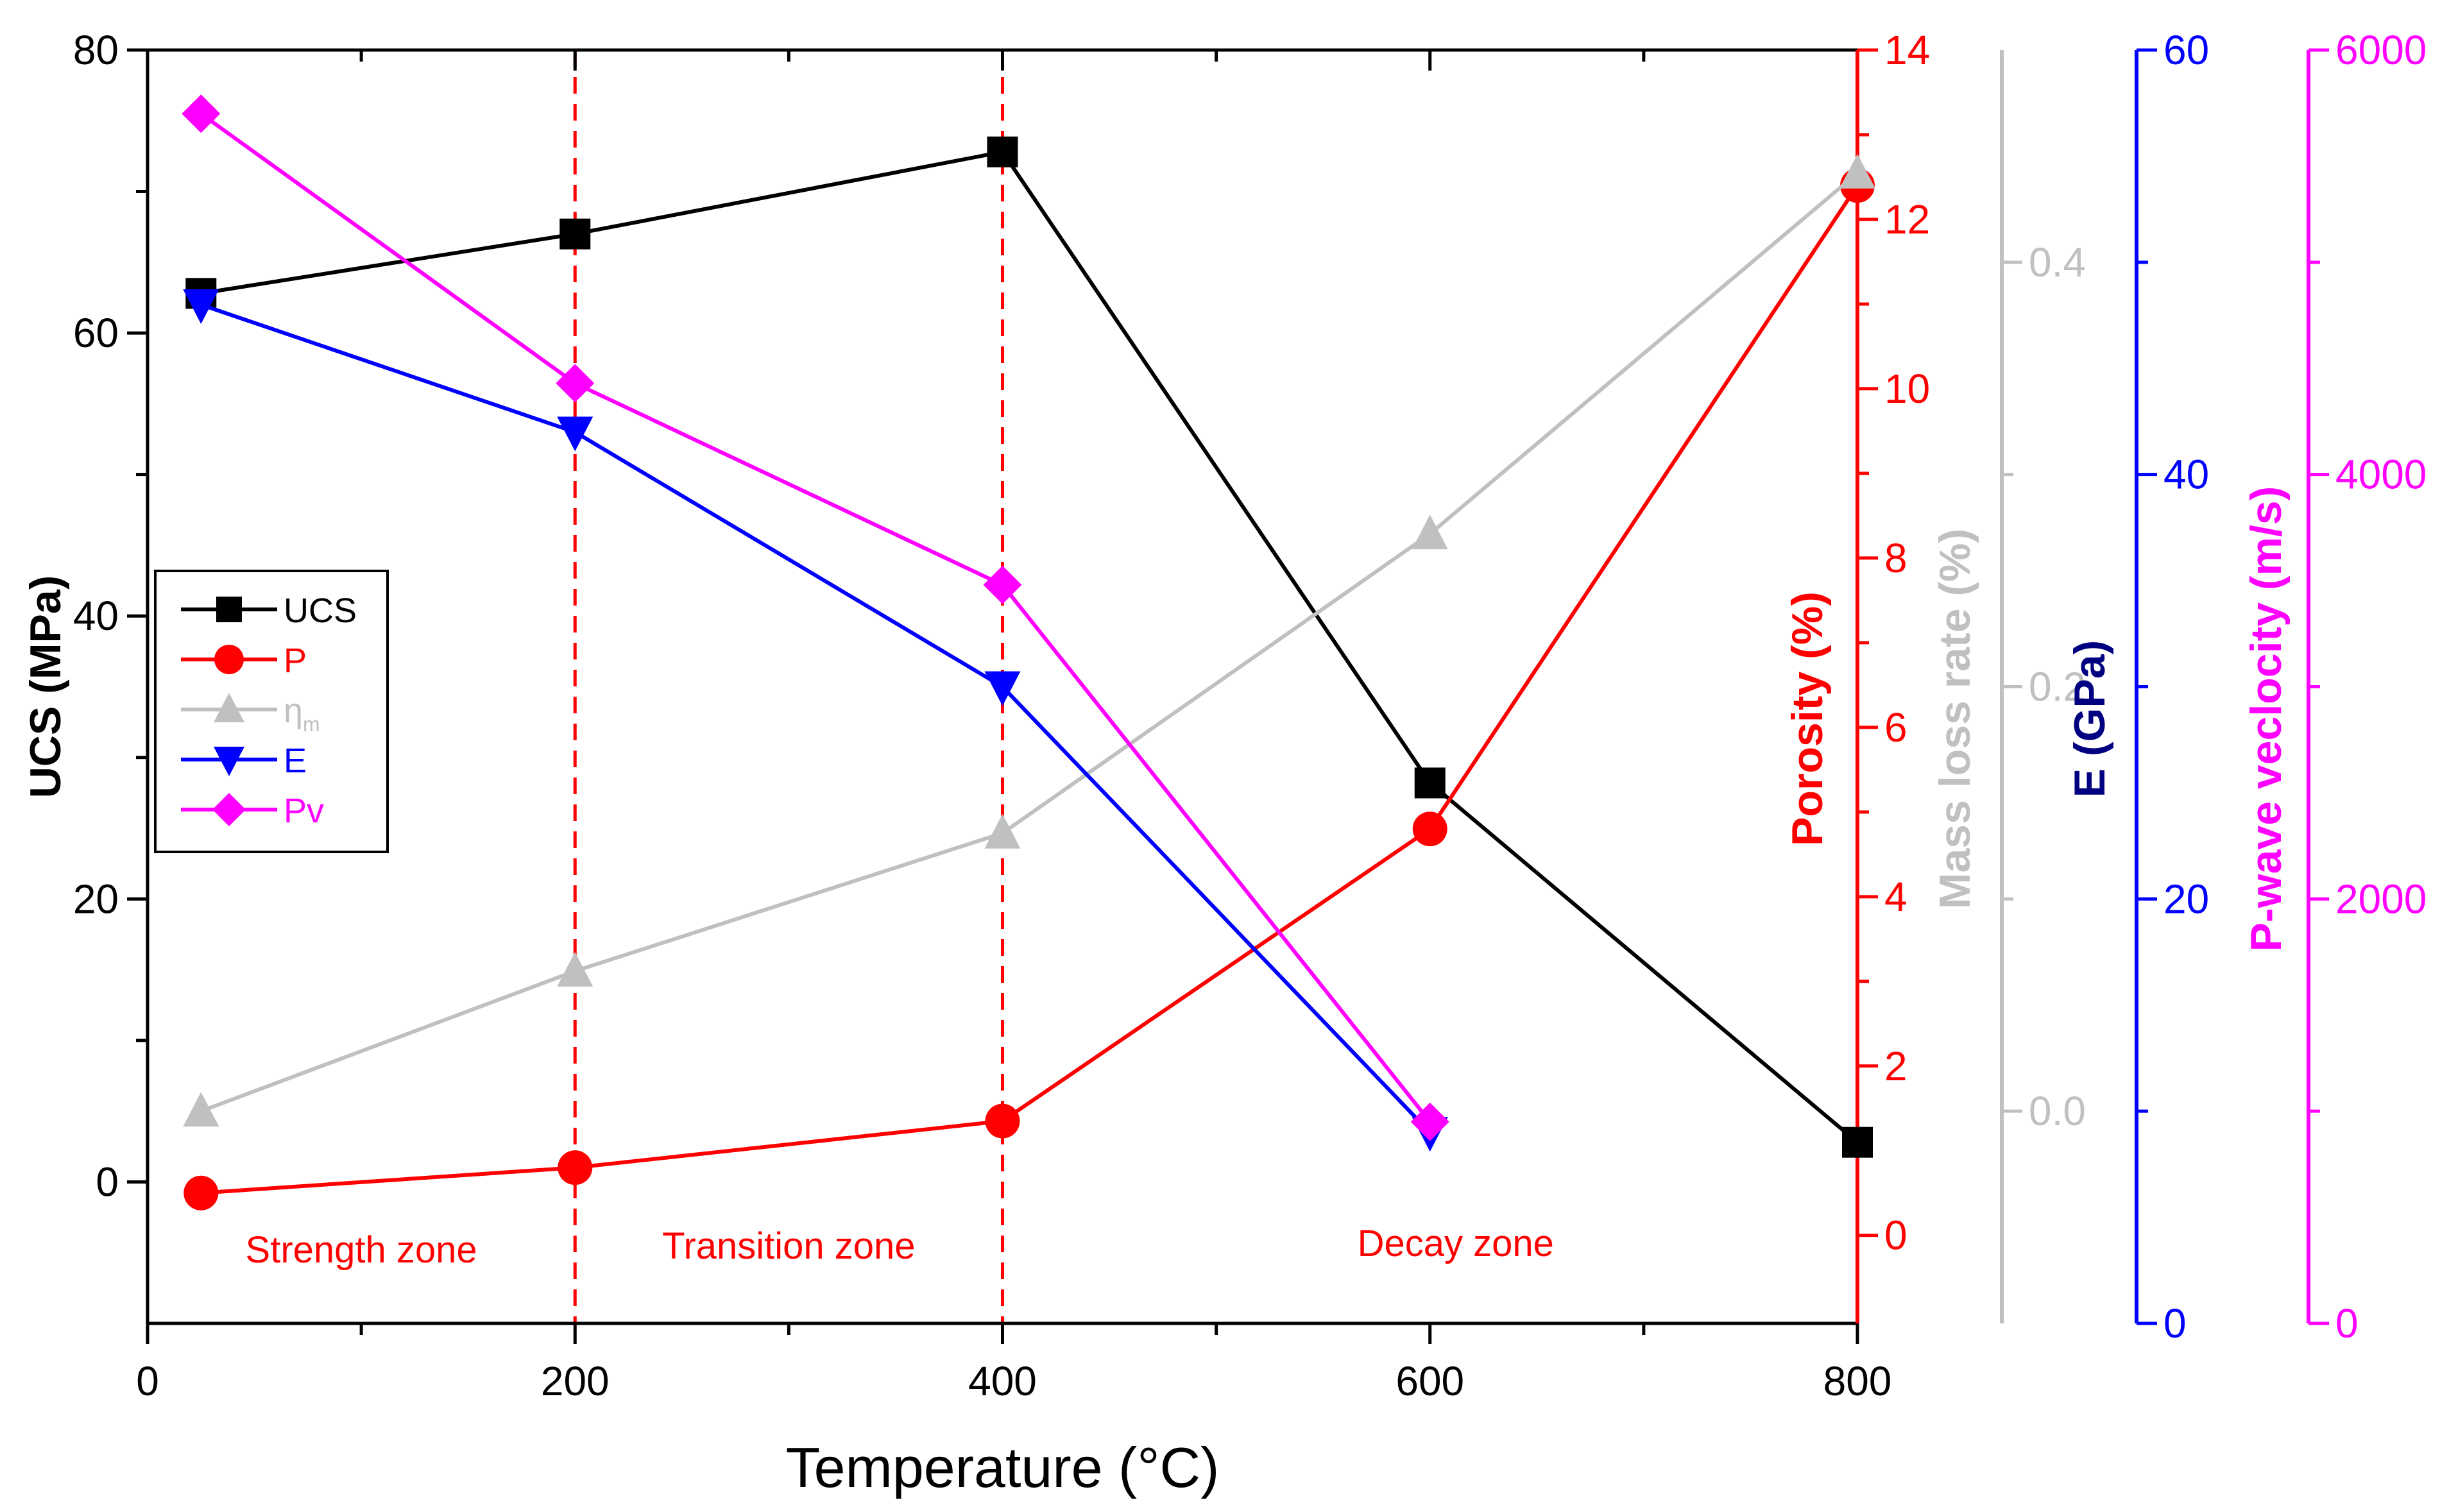 This screenshot has width=2449, height=1512. What do you see at coordinates (2186, 475) in the screenshot?
I see `e-tick-label-2: 40` at bounding box center [2186, 475].